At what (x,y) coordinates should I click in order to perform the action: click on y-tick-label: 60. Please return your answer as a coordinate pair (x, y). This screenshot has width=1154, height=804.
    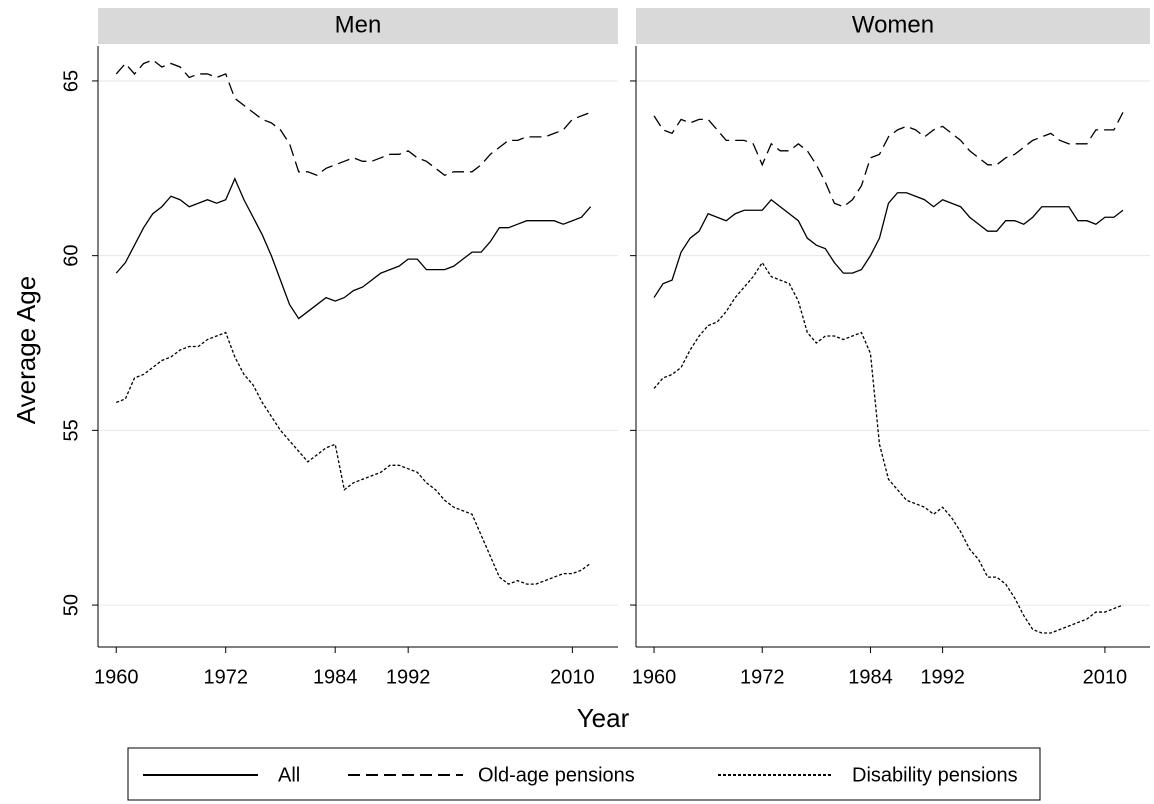
    Looking at the image, I should click on (71, 256).